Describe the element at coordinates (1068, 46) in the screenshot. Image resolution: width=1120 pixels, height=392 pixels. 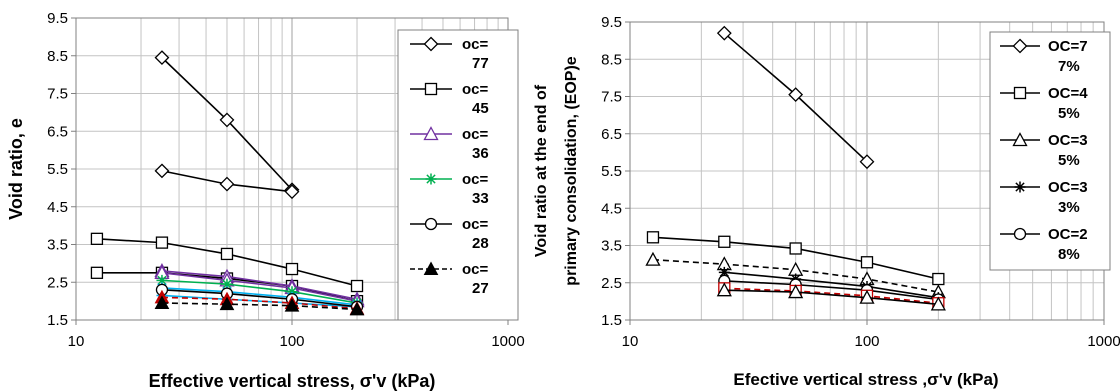
I see `legend-label: OC=7` at that location.